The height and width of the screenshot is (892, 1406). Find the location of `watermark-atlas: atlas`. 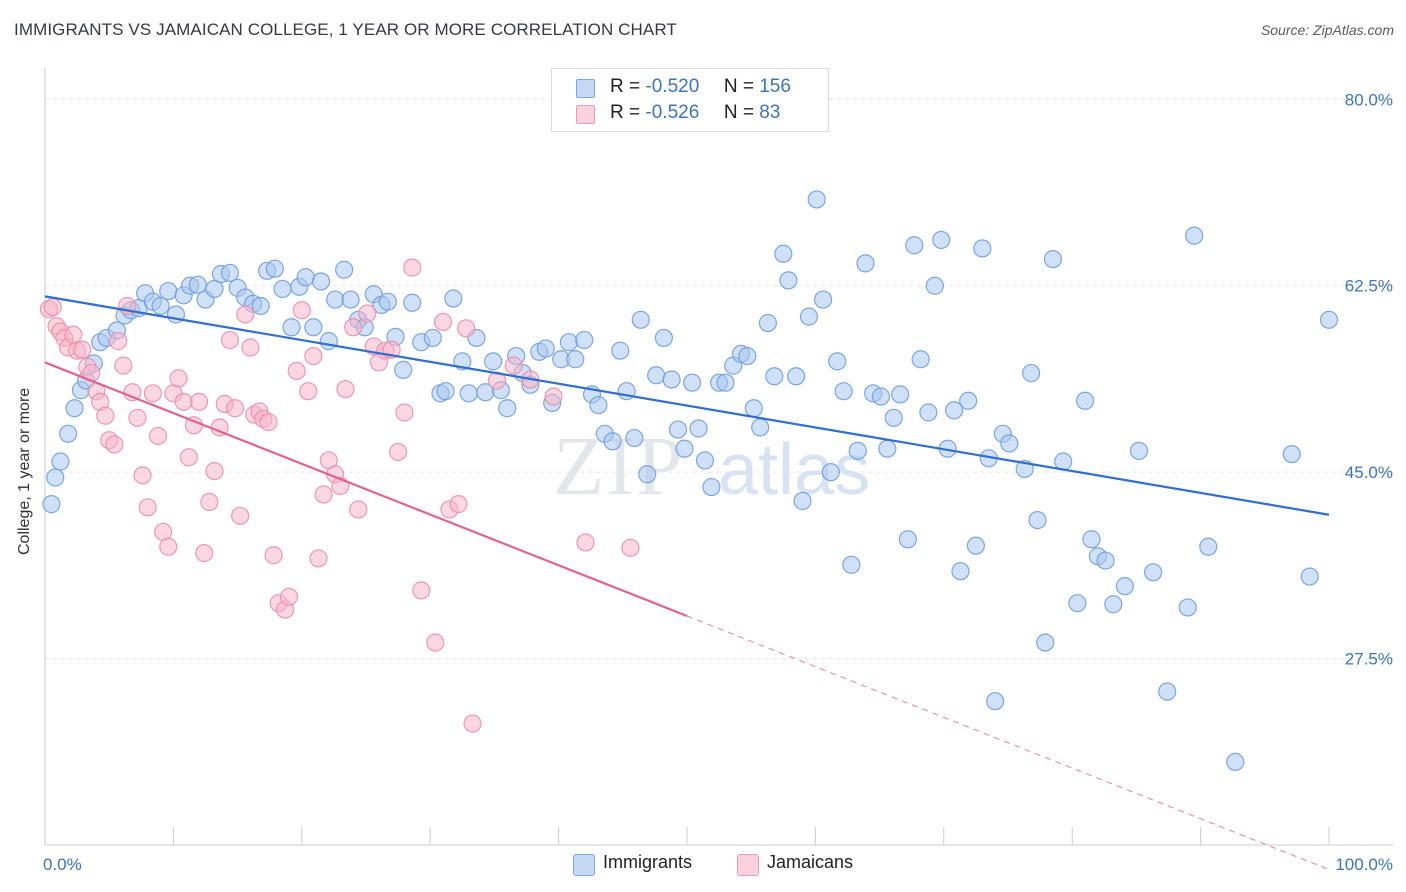

watermark-atlas: atlas is located at coordinates (794, 470).